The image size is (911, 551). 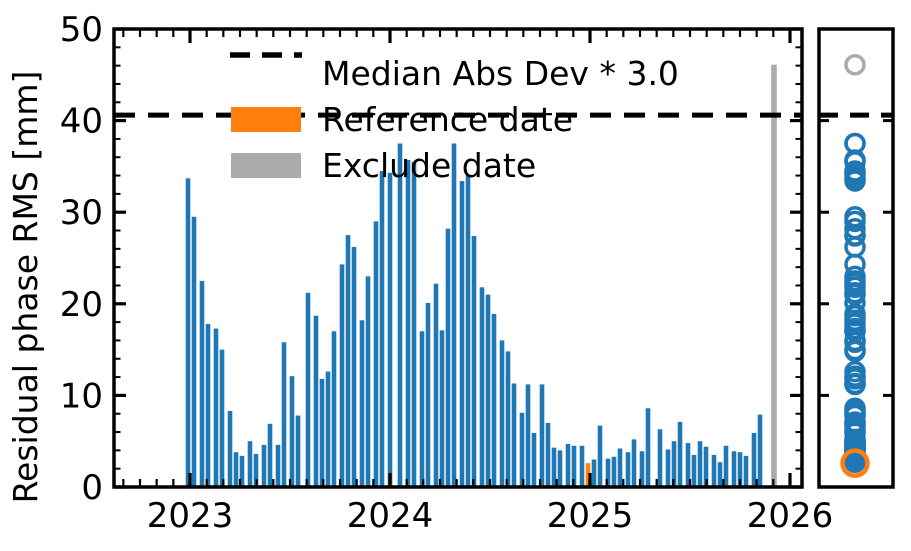 I want to click on y-axis-label: Residual phase RMS [mm], so click(x=25, y=287).